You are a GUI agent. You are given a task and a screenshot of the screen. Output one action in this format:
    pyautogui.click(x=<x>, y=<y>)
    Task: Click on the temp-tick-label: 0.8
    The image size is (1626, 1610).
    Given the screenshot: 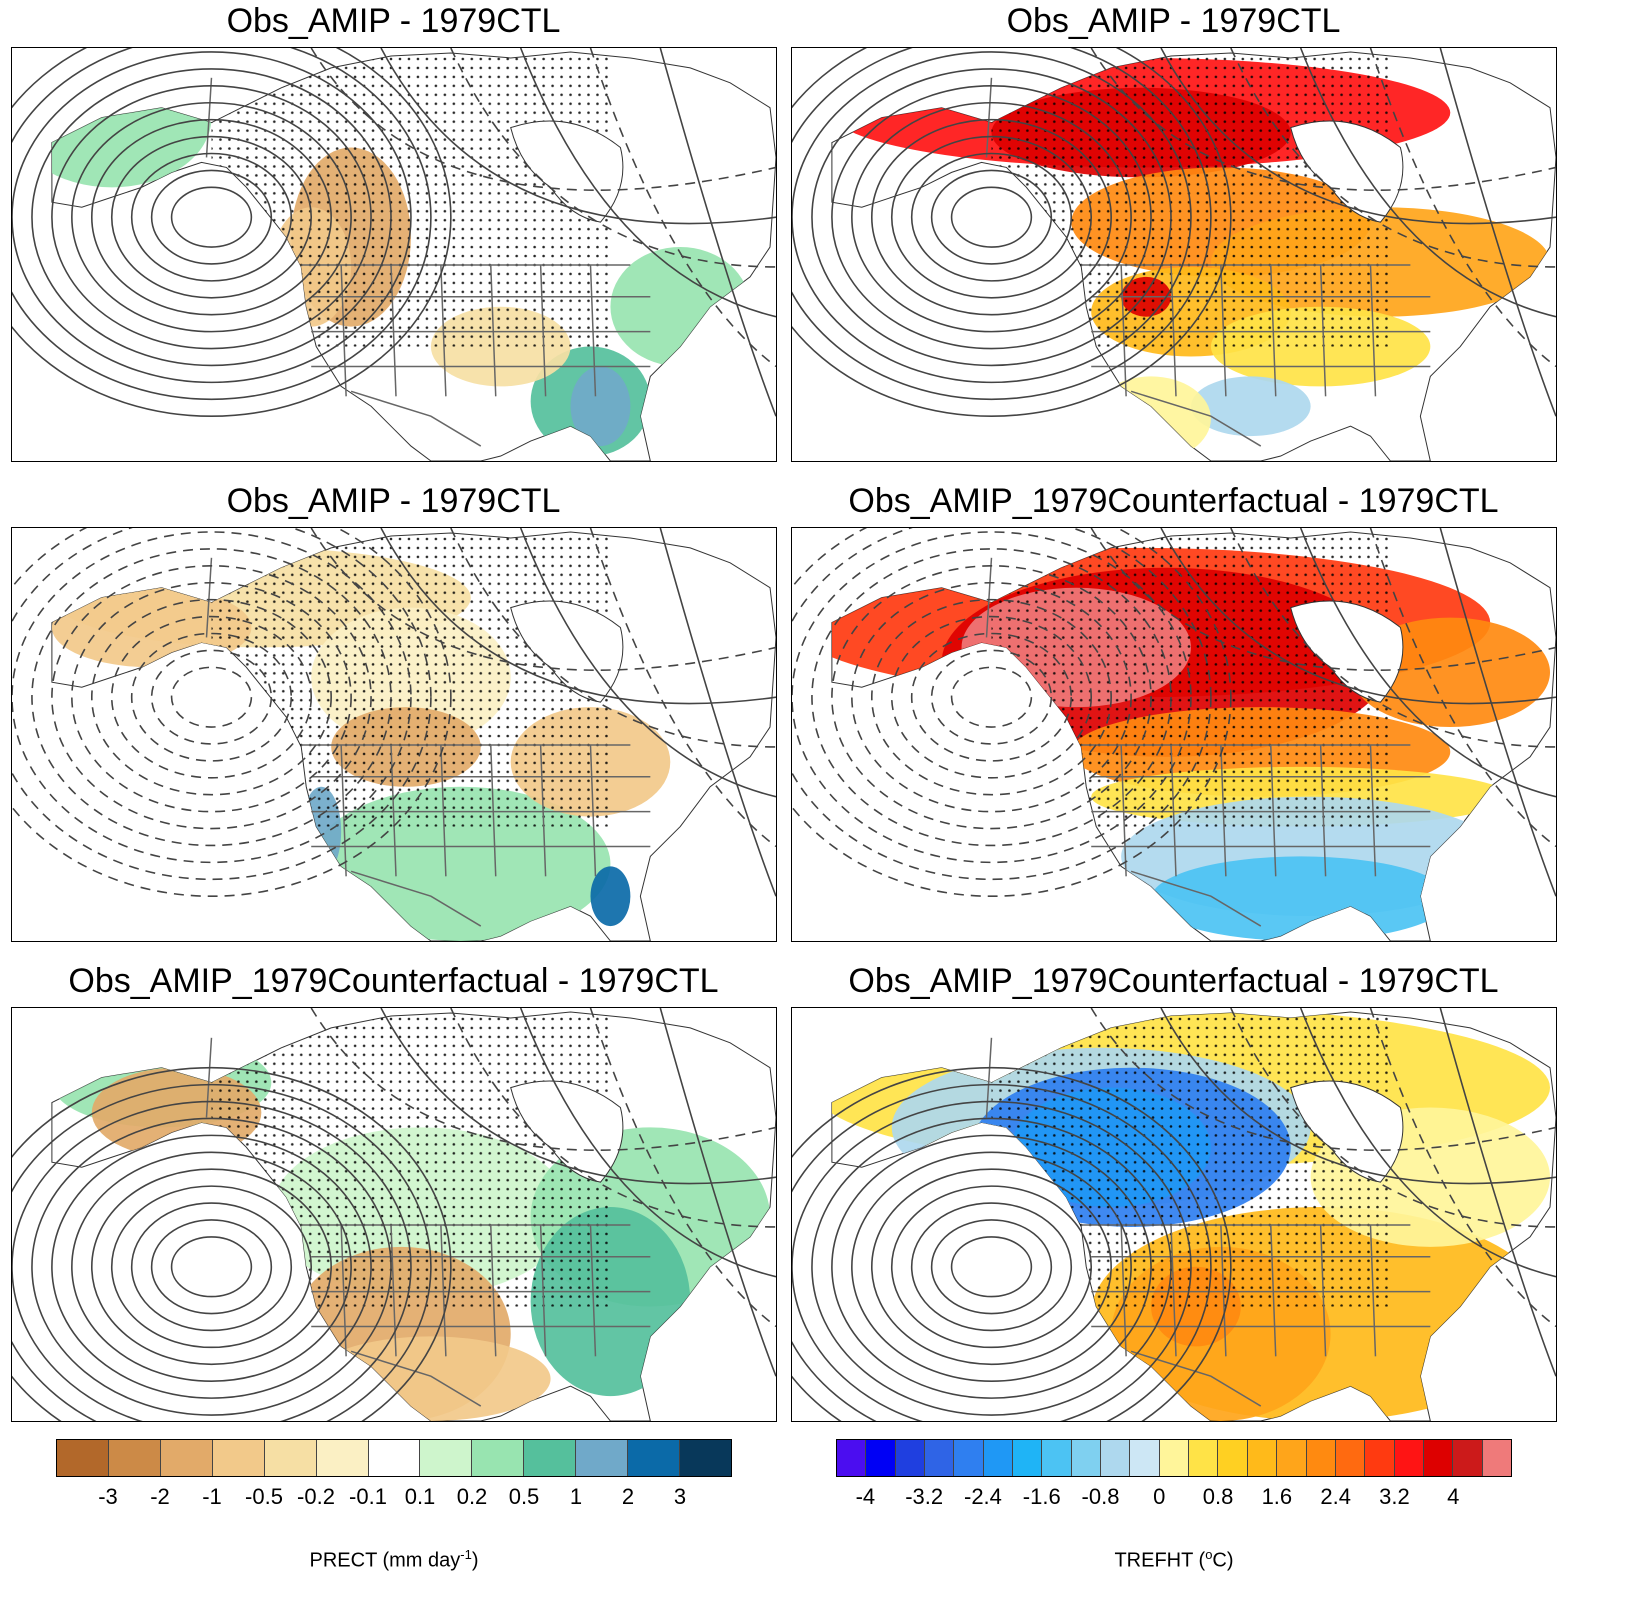 What is the action you would take?
    pyautogui.click(x=1218, y=1496)
    